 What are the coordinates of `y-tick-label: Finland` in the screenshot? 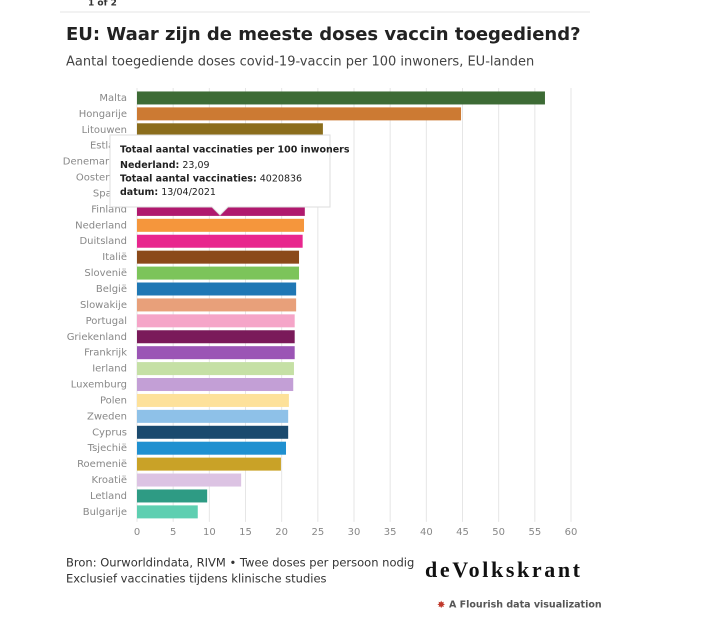 It's located at (109, 209).